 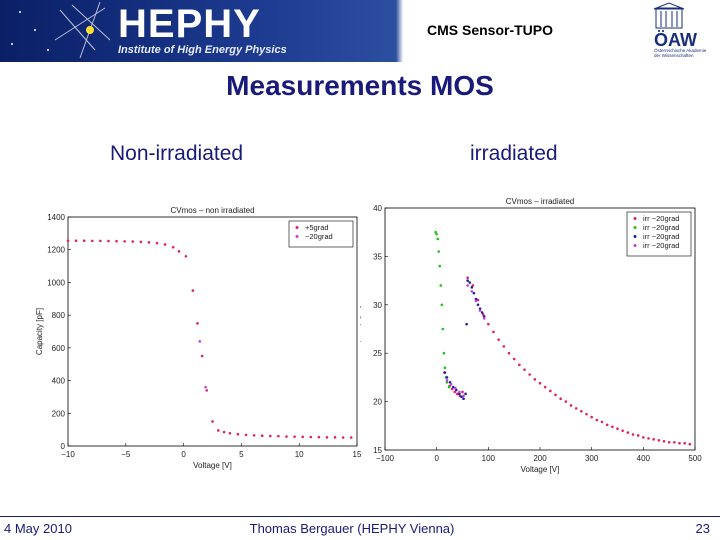 I want to click on legend-label: −20grad, so click(x=319, y=236).